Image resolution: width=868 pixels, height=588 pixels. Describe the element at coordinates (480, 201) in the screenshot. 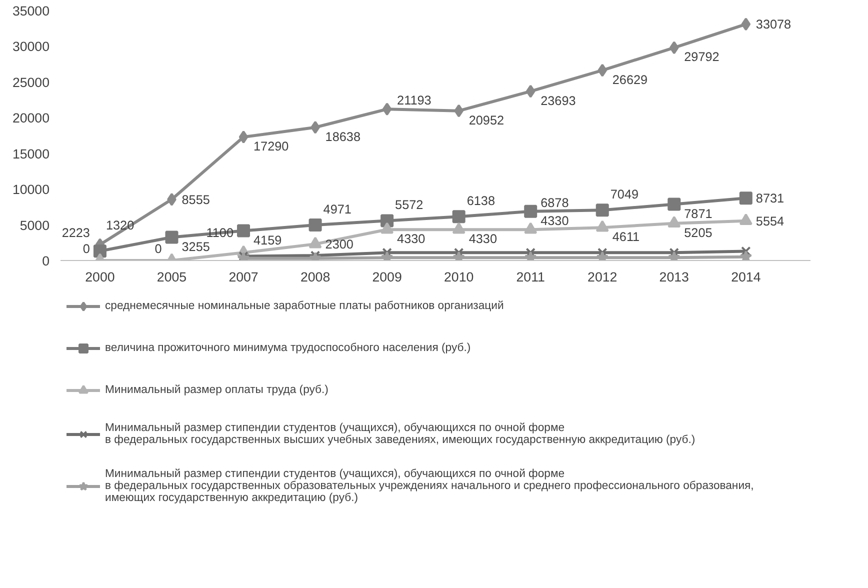

I see `data-label: 6138` at that location.